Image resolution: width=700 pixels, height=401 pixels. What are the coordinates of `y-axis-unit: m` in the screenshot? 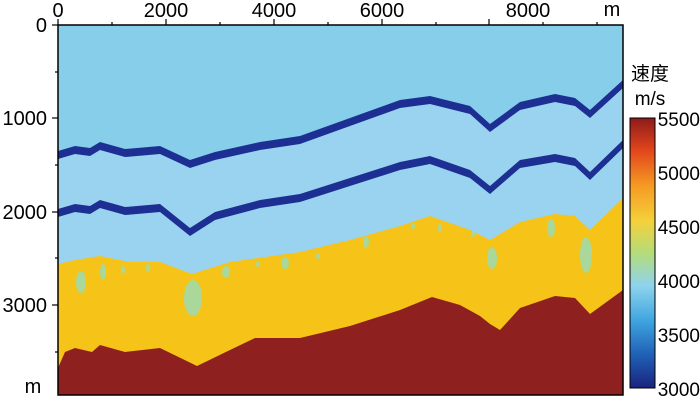 It's located at (33, 387).